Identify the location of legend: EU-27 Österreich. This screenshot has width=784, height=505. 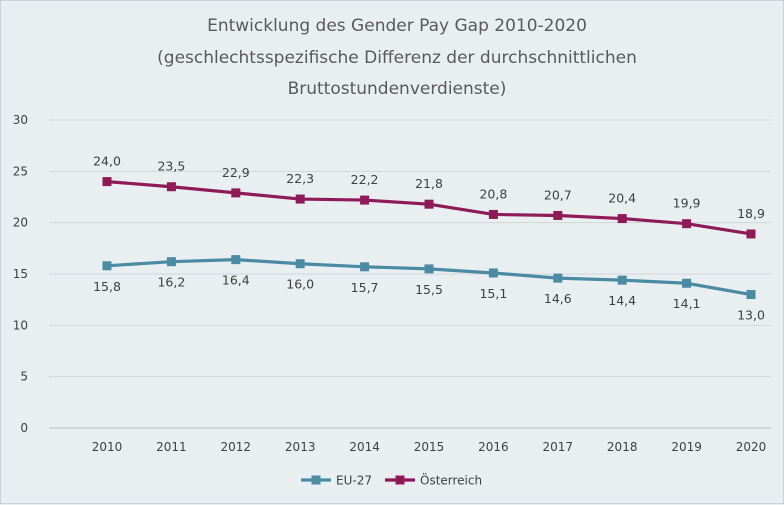
(391, 480).